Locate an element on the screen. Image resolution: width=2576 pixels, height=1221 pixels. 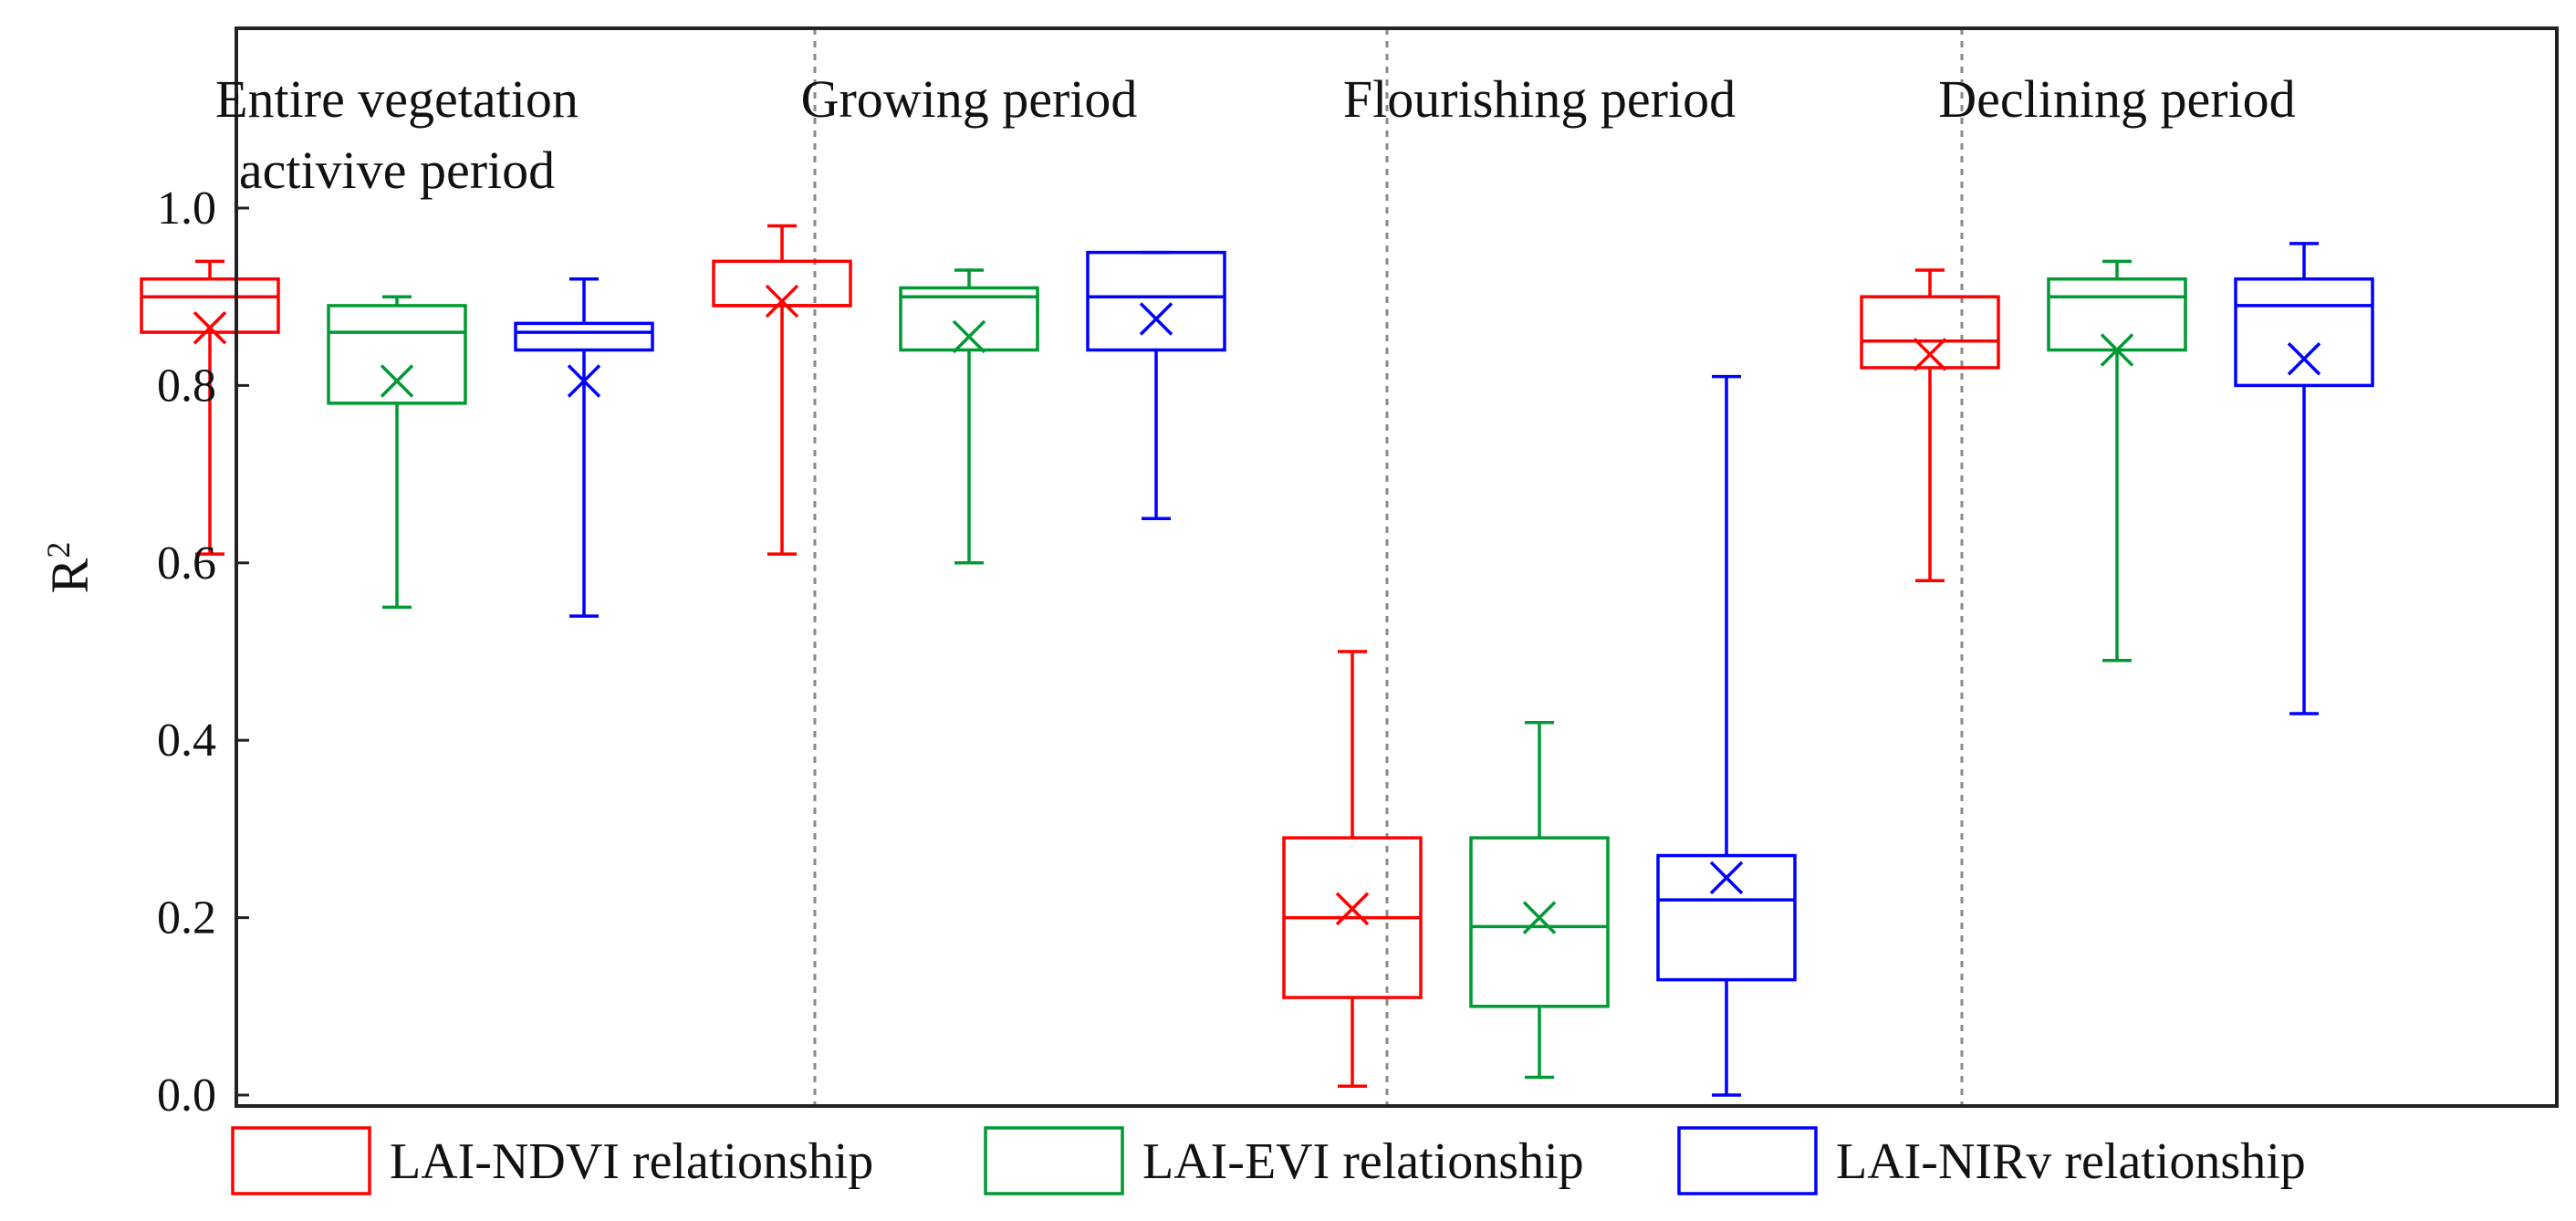
y-axis-title-main: R is located at coordinates (69, 575).